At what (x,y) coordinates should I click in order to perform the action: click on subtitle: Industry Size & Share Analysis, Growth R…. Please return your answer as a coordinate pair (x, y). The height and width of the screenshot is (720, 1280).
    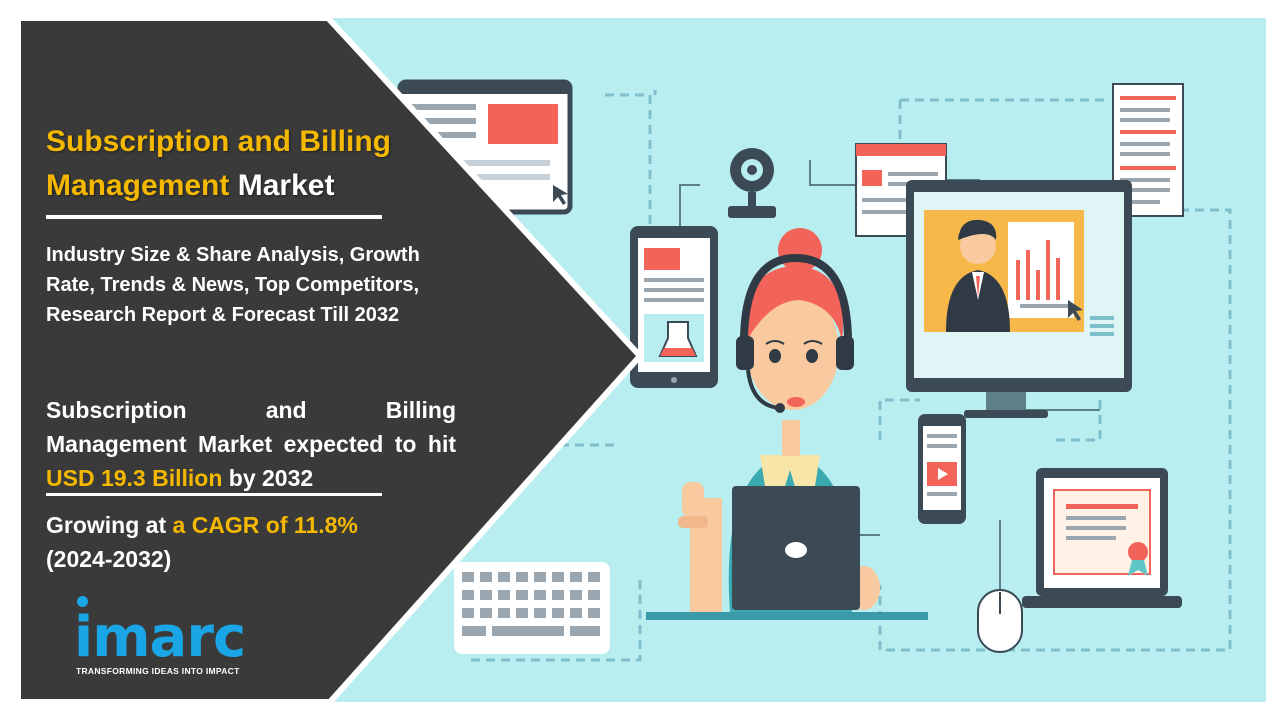
    Looking at the image, I should click on (233, 285).